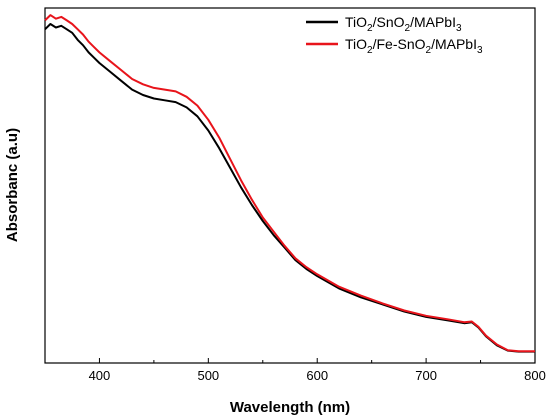 This screenshot has width=550, height=420. What do you see at coordinates (389, 22) in the screenshot?
I see `legend-label-part: /SnO` at bounding box center [389, 22].